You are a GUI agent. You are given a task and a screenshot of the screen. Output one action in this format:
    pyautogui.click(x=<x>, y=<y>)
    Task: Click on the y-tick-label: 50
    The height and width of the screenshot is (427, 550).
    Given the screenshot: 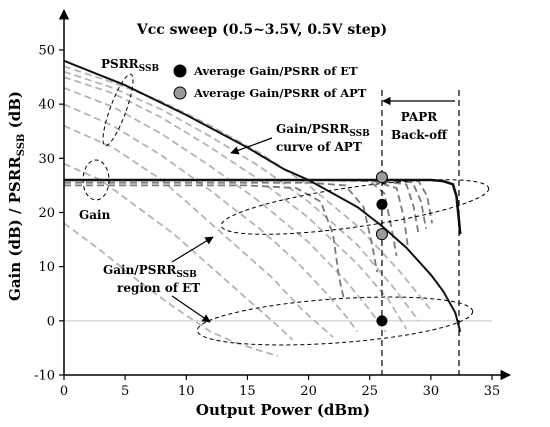 What is the action you would take?
    pyautogui.click(x=46, y=51)
    